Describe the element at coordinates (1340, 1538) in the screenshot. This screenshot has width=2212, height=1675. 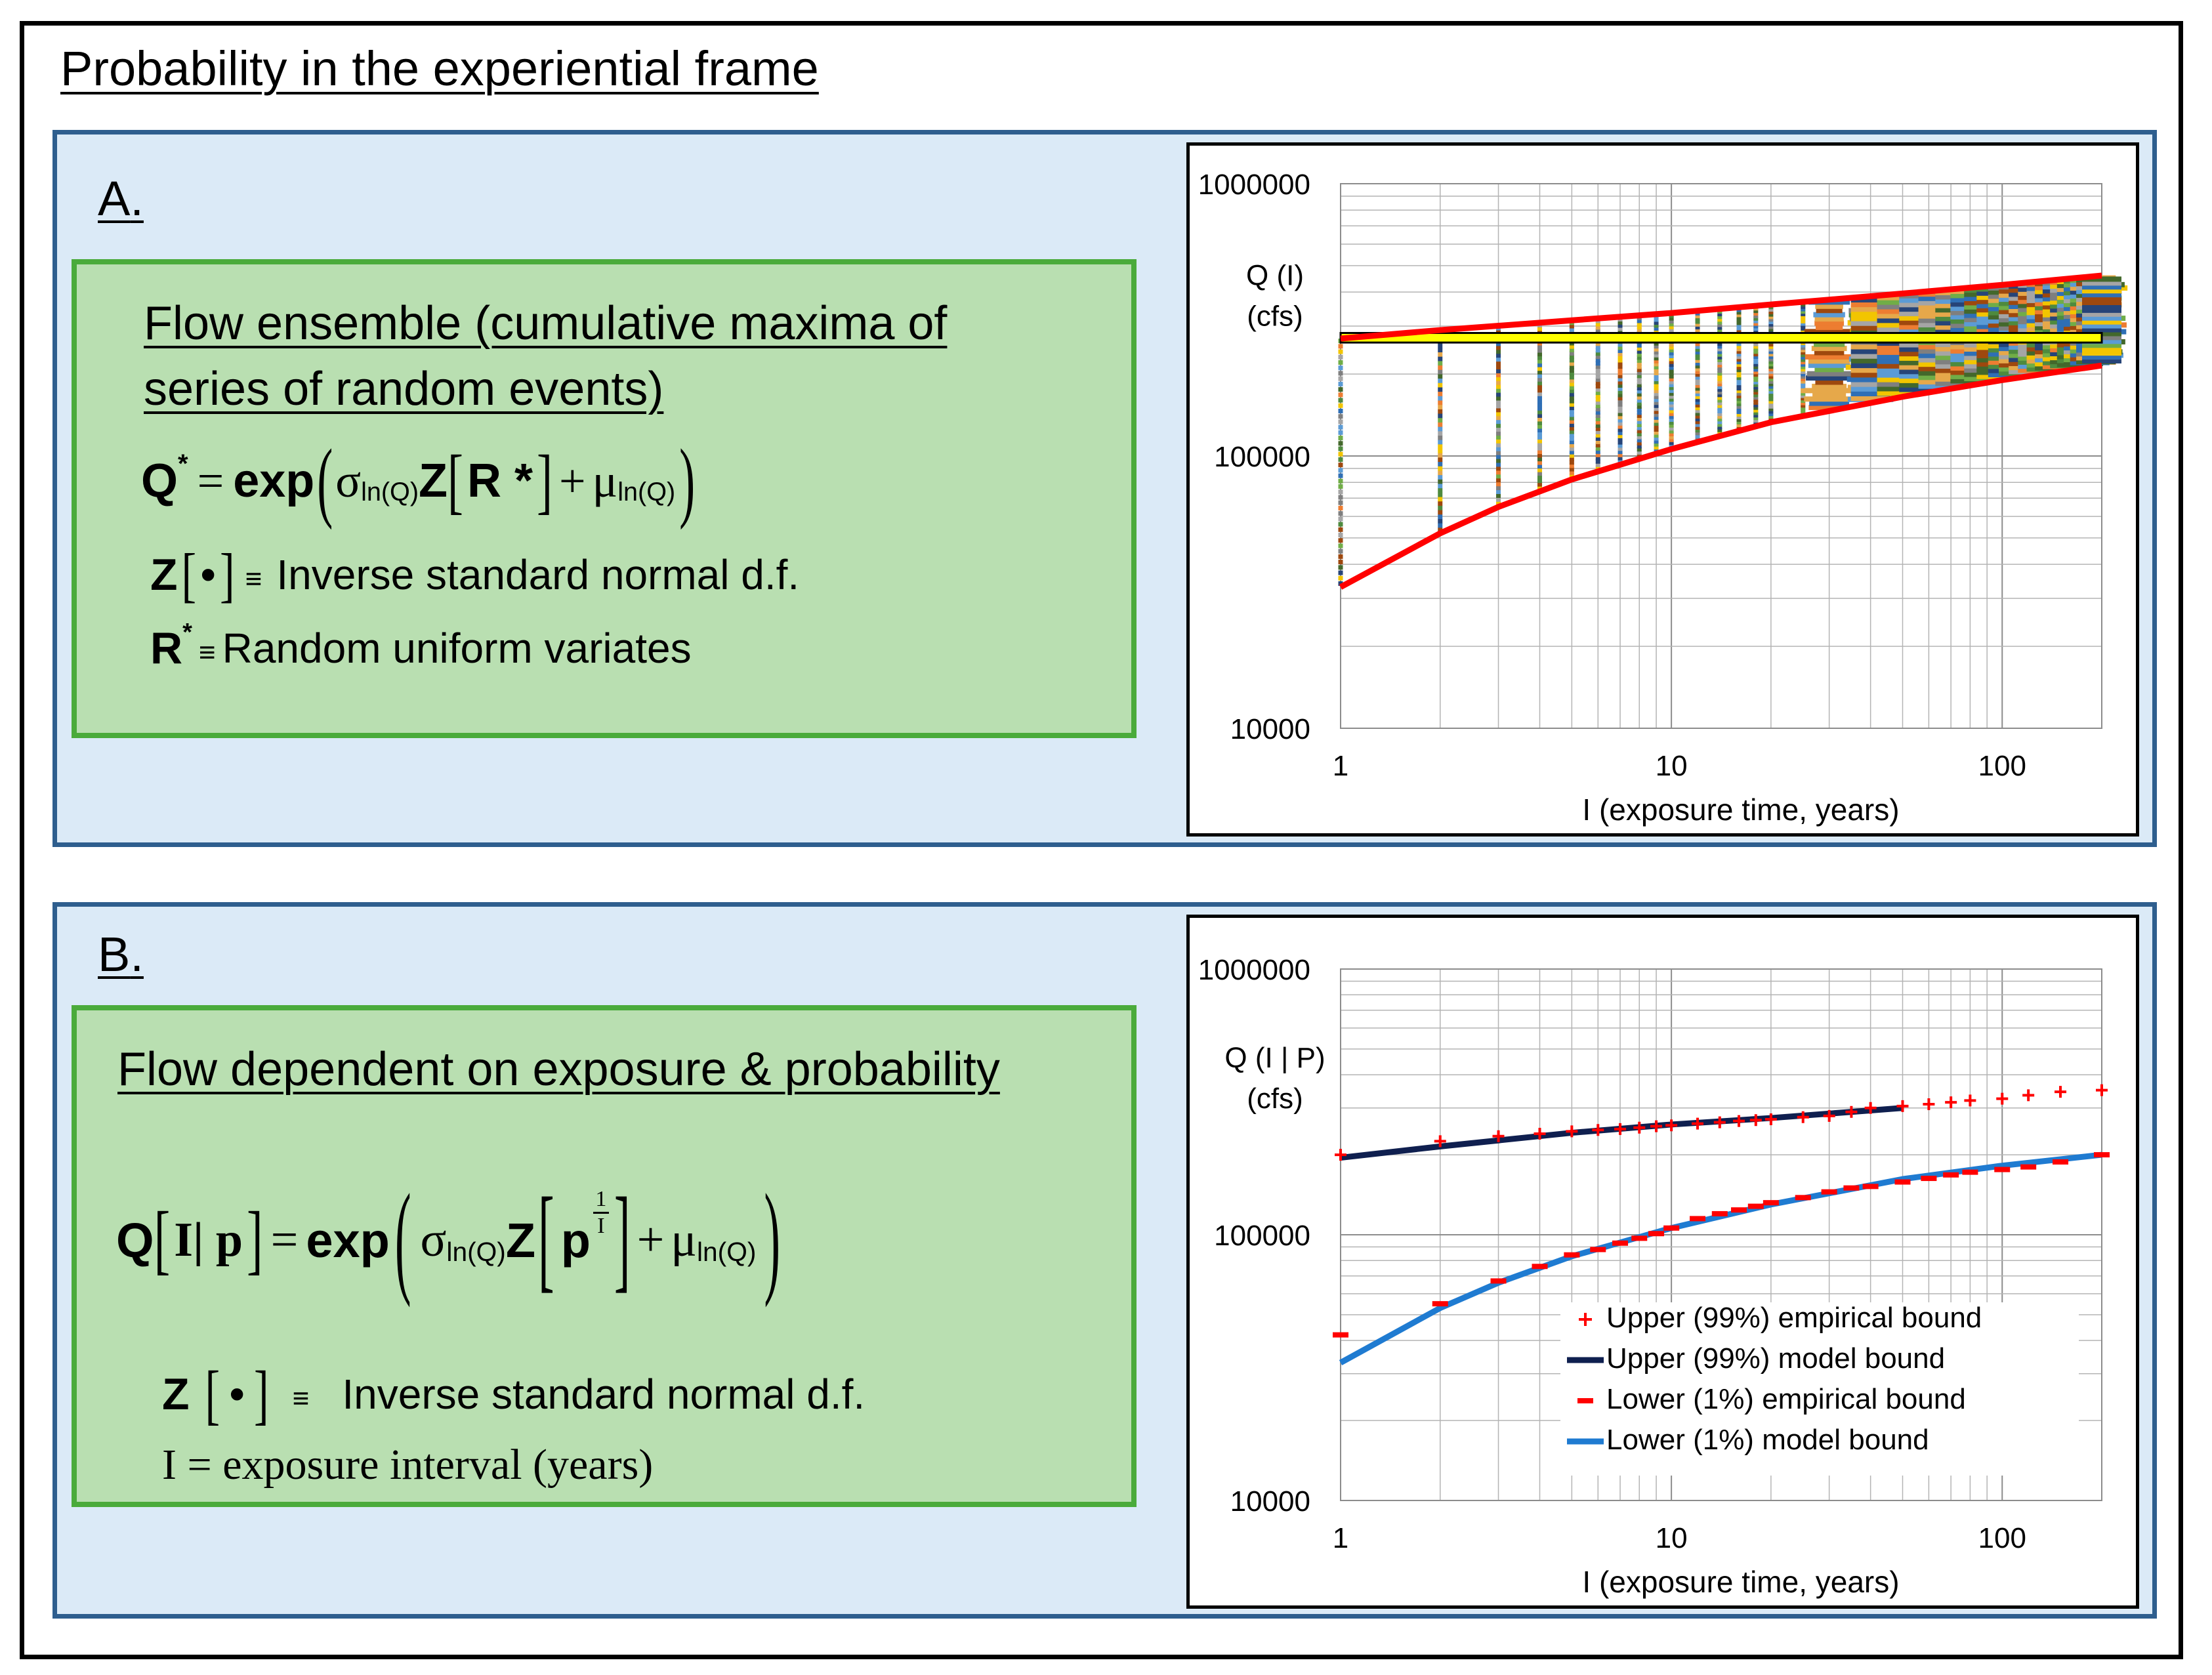
I see `x-tick-label: 1` at that location.